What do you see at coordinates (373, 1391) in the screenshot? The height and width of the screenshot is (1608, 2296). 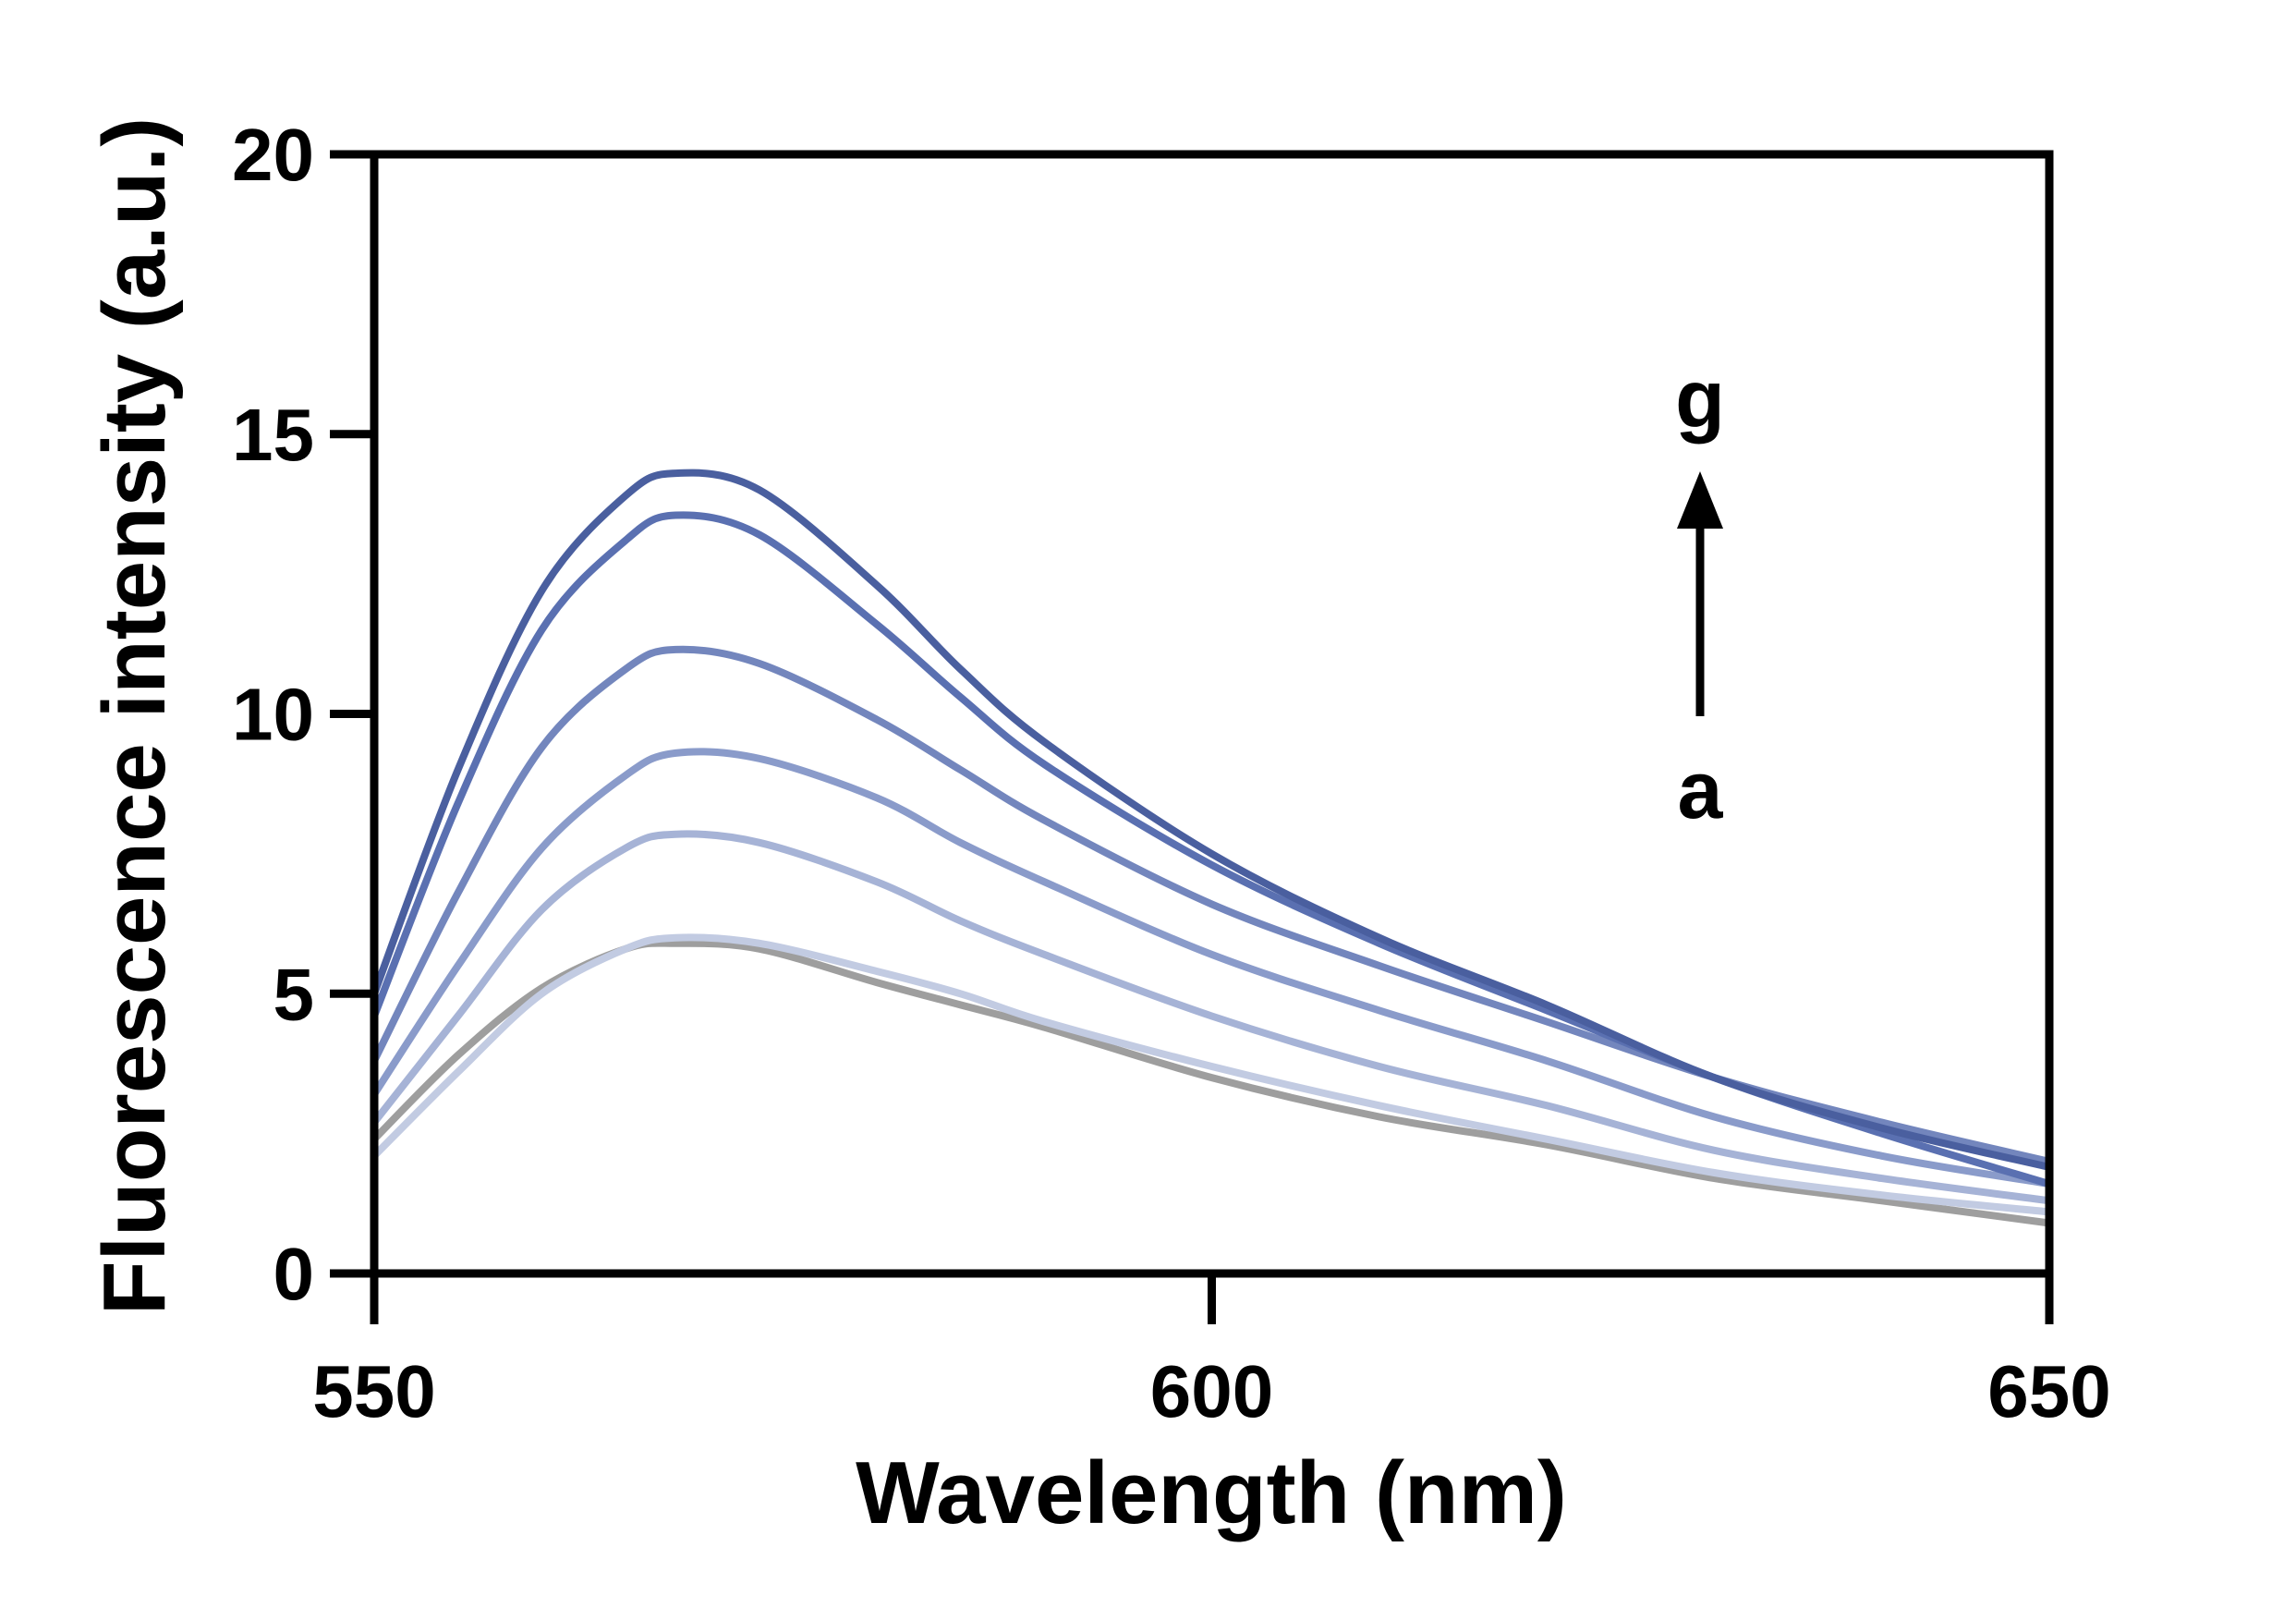 I see `x-tick-label-550: 550` at bounding box center [373, 1391].